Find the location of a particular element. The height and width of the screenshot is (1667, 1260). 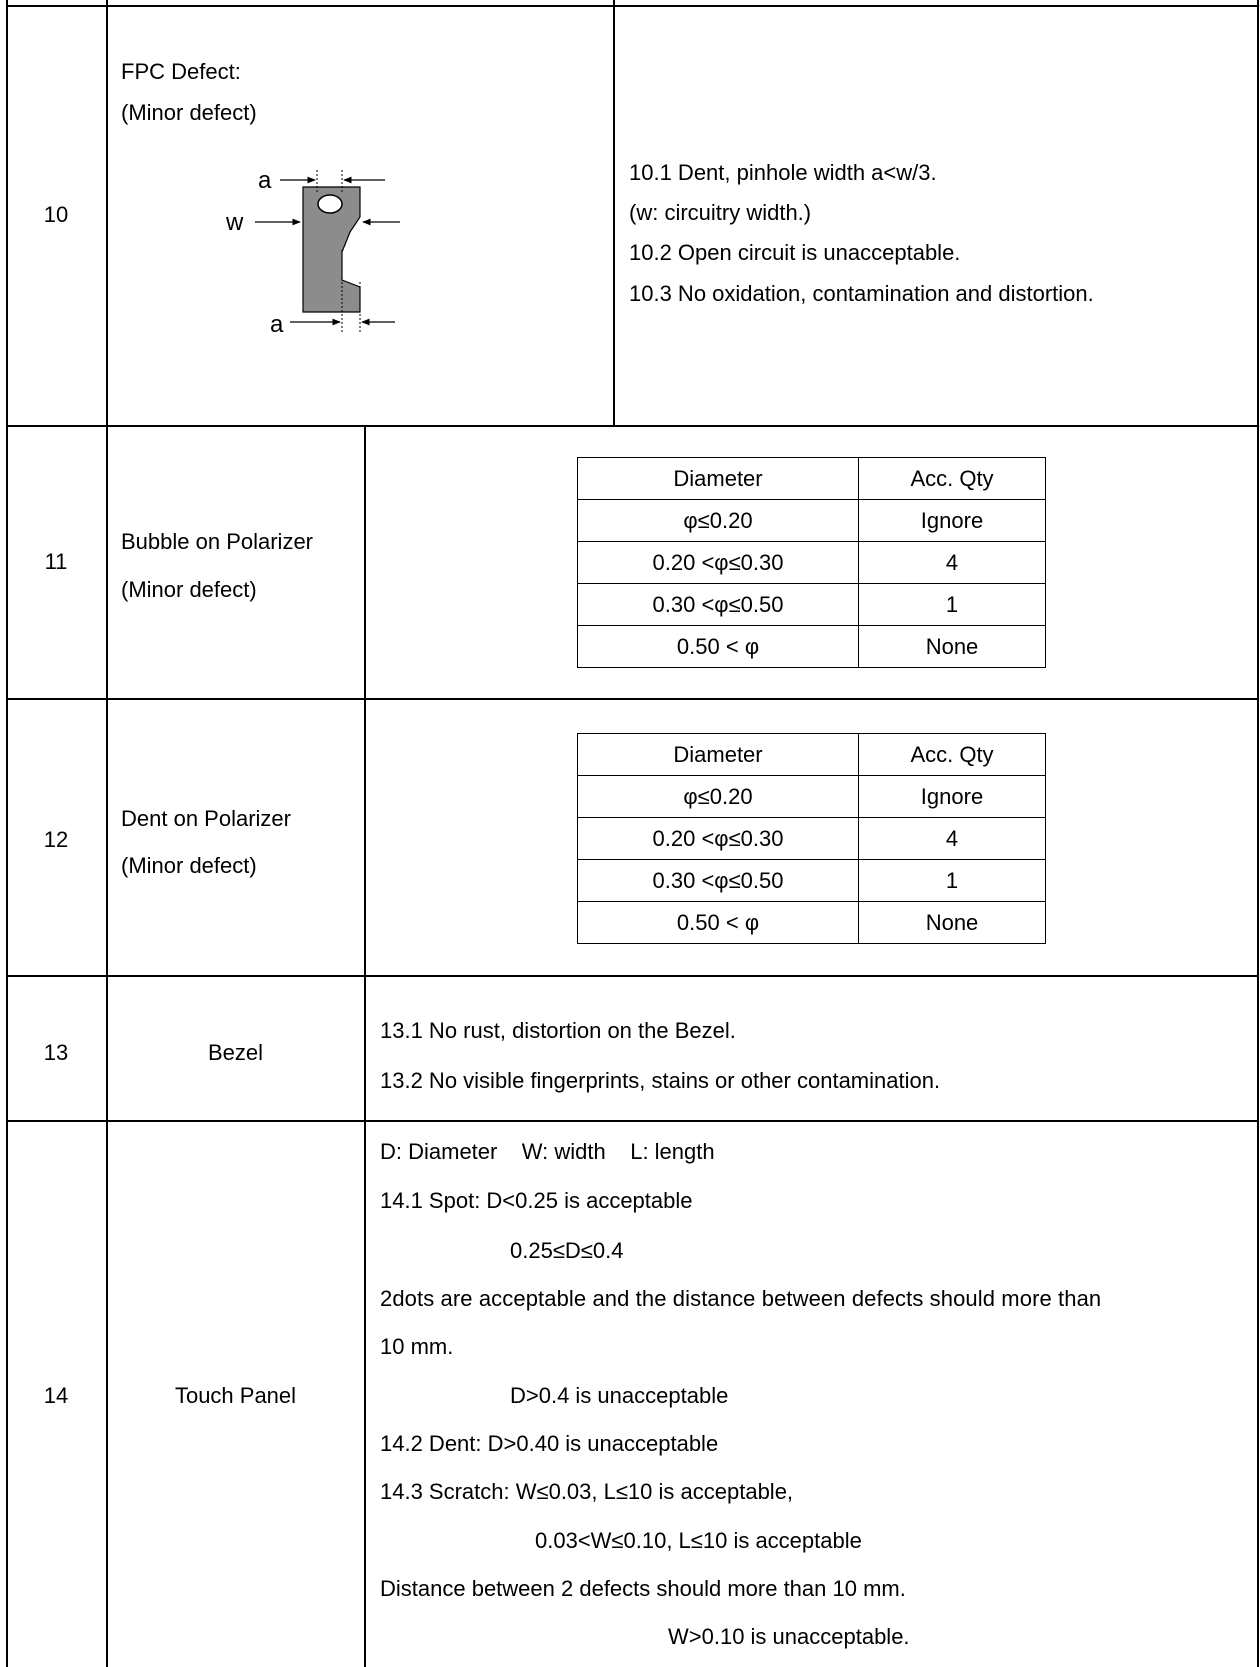

item-title: Dent on Polarizer is located at coordinates (206, 818).